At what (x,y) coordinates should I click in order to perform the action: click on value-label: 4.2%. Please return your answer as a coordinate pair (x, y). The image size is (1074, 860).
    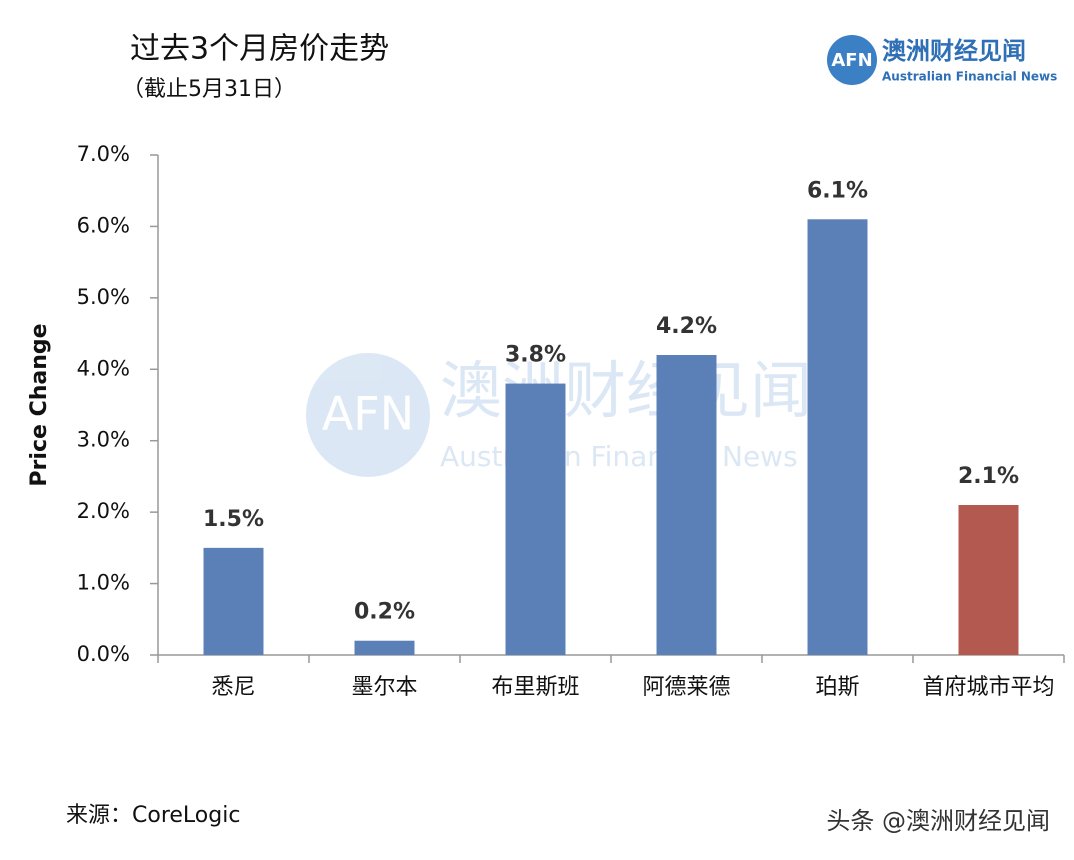
    Looking at the image, I should click on (686, 326).